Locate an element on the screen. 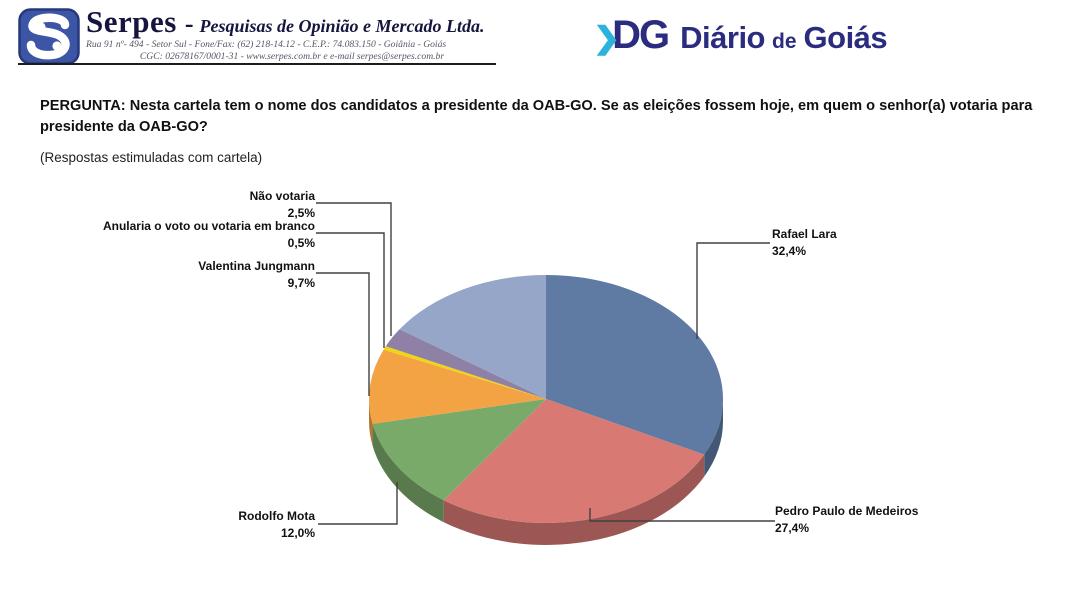 The width and height of the screenshot is (1080, 600). leader-line-valentina is located at coordinates (343, 334).